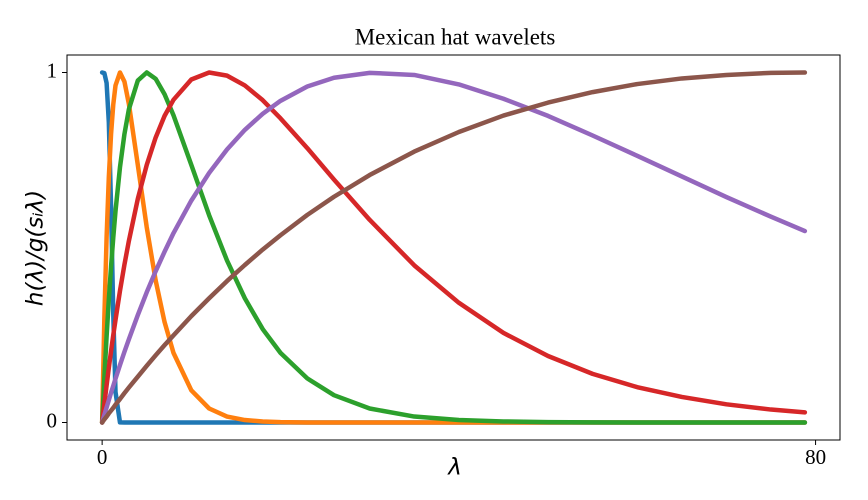 This screenshot has width=868, height=500. What do you see at coordinates (52, 70) in the screenshot?
I see `y-tick-label: 1` at bounding box center [52, 70].